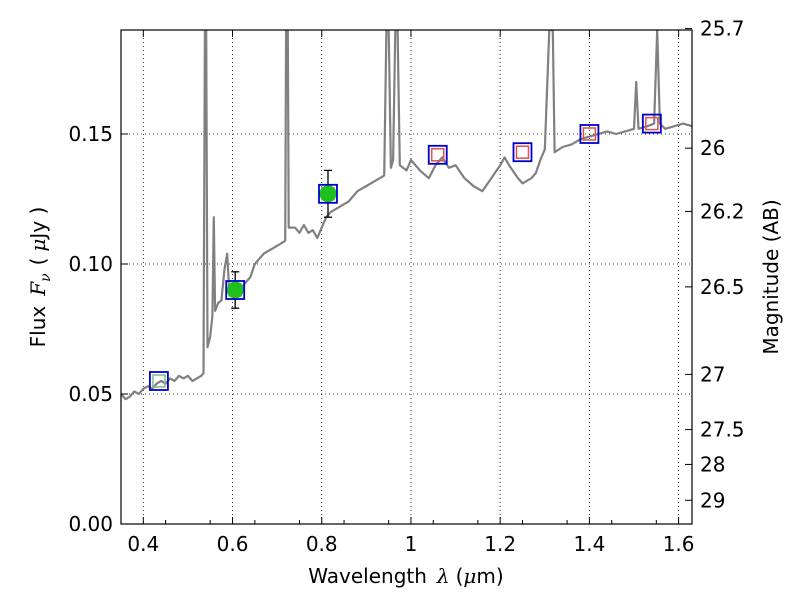  Describe the element at coordinates (322, 544) in the screenshot. I see `x-tick-label: 0.8` at that location.